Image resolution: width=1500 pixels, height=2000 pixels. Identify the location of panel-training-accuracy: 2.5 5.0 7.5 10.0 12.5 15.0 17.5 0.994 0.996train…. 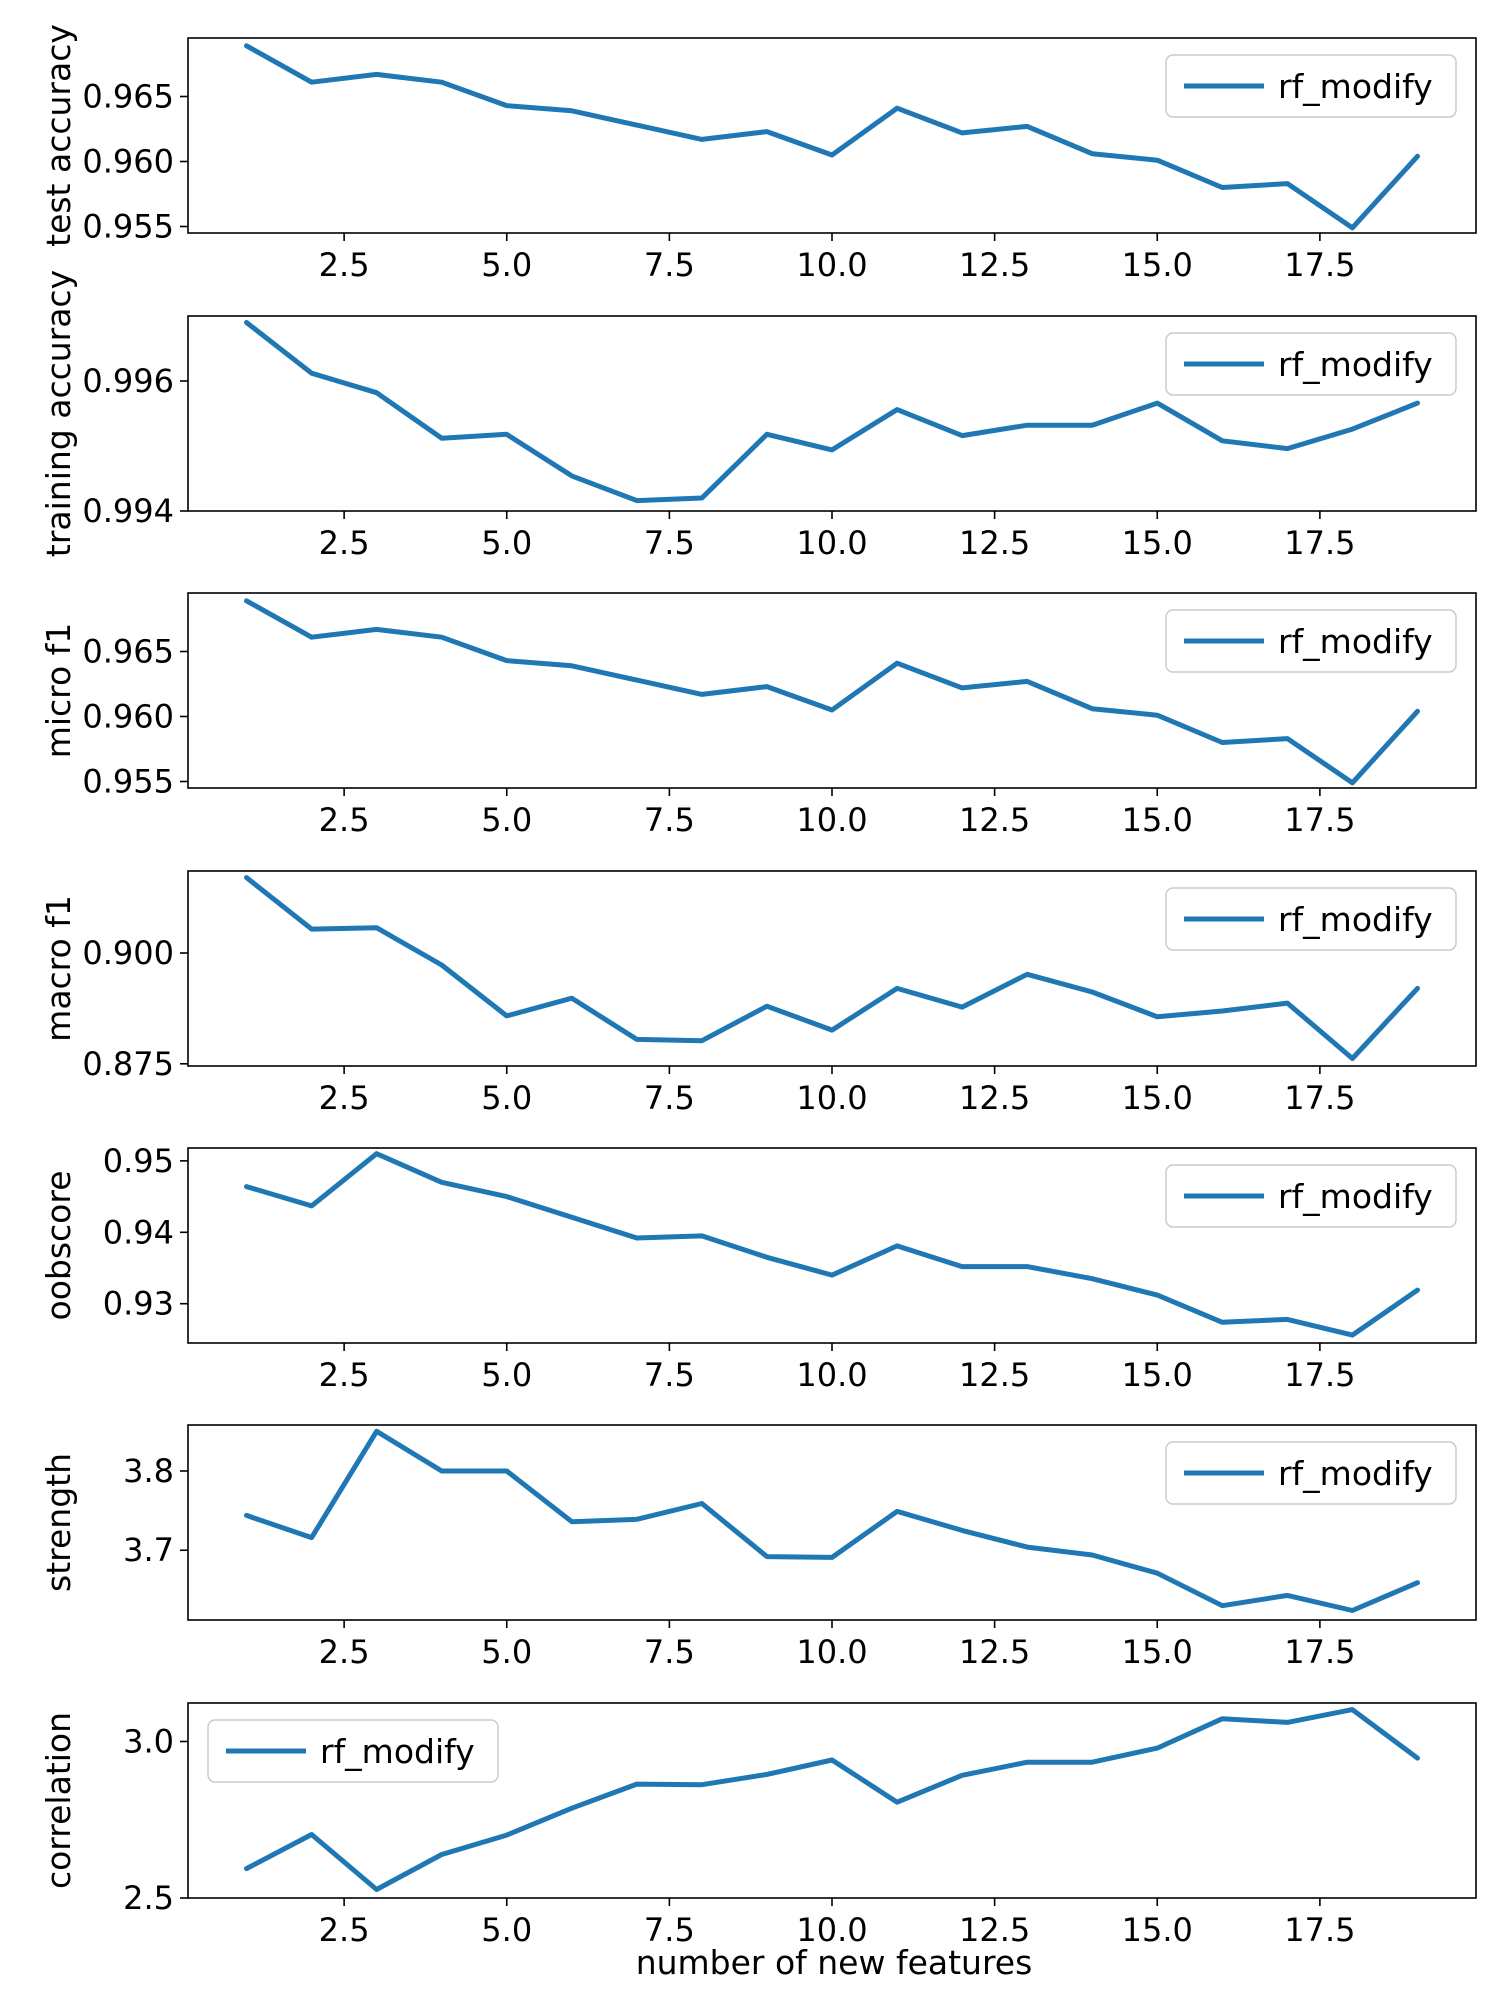
(758, 416).